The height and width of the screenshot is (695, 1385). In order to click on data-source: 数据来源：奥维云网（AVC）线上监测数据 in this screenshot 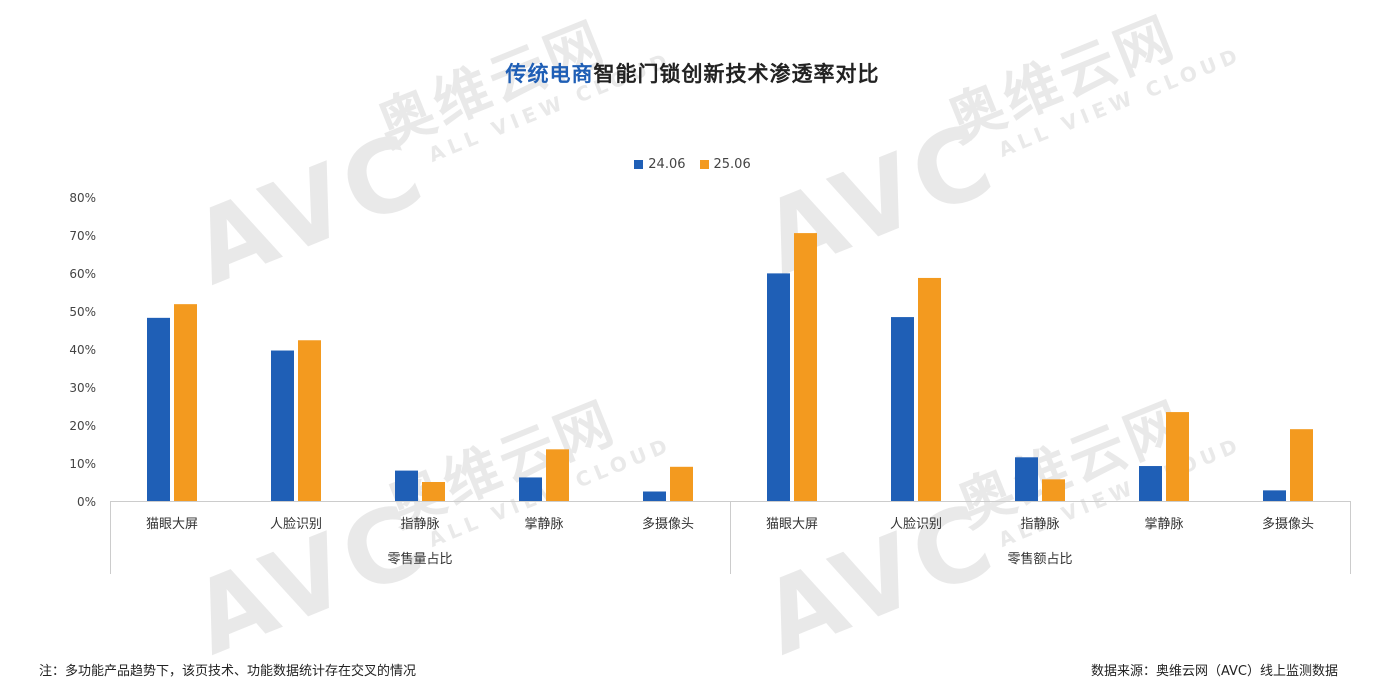, I will do `click(1214, 671)`.